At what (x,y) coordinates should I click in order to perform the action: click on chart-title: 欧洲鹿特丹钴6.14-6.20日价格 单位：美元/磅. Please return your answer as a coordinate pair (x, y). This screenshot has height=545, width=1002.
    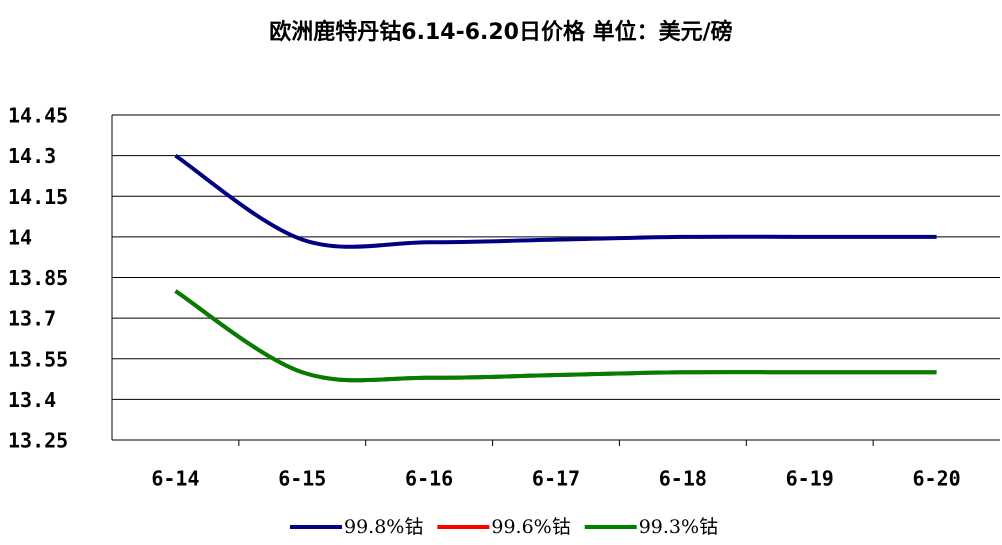
    Looking at the image, I should click on (500, 32).